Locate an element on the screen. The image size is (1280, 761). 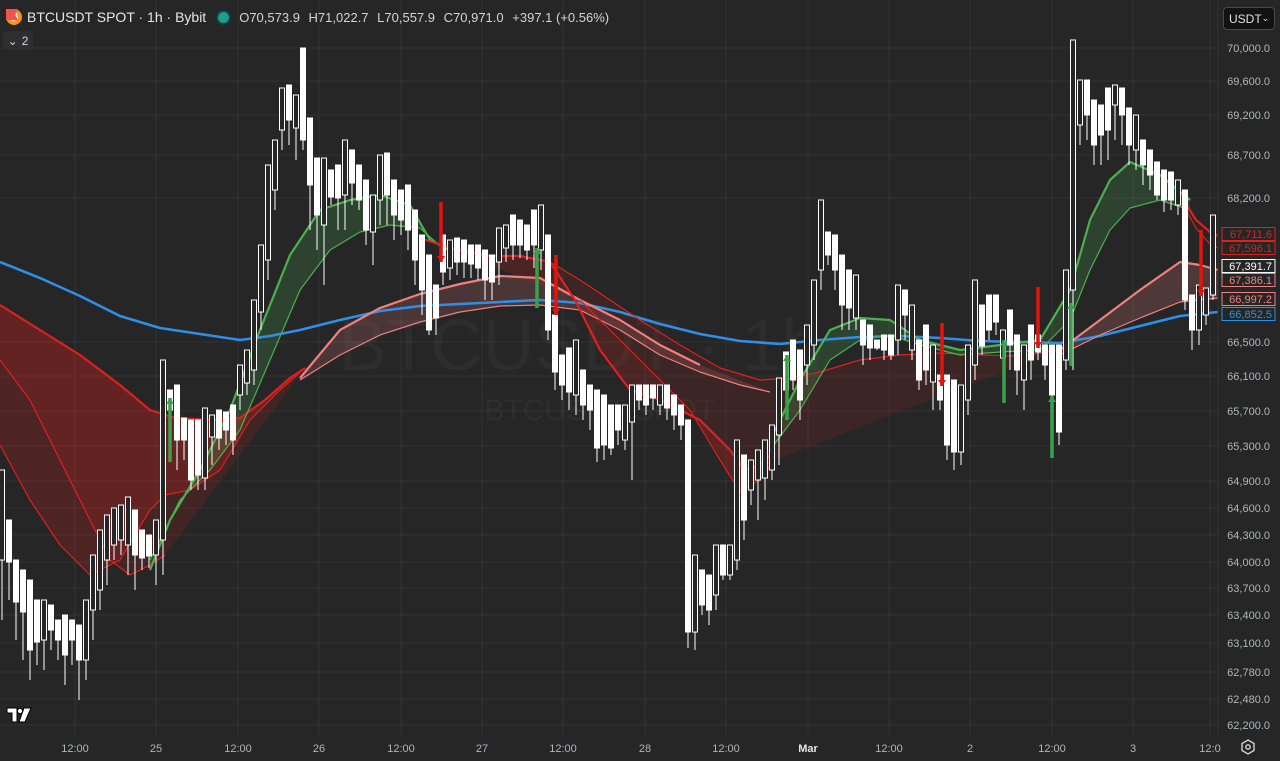
svg-text: 67,596.1 is located at coordinates (1250, 249).